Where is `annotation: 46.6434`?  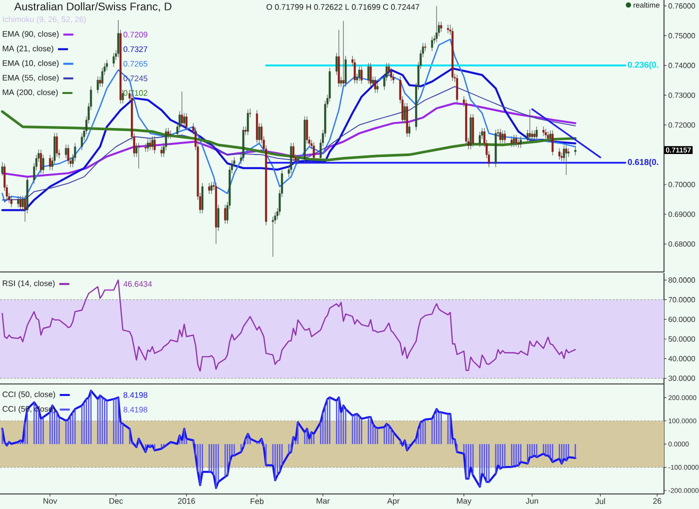 annotation: 46.6434 is located at coordinates (137, 284).